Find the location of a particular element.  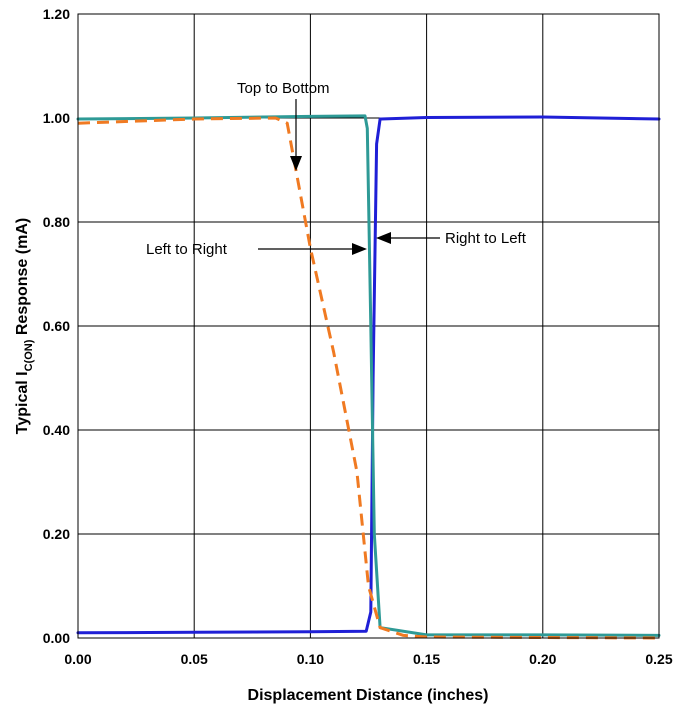

annotation-right-to-left: Right to Left is located at coordinates (451, 238).